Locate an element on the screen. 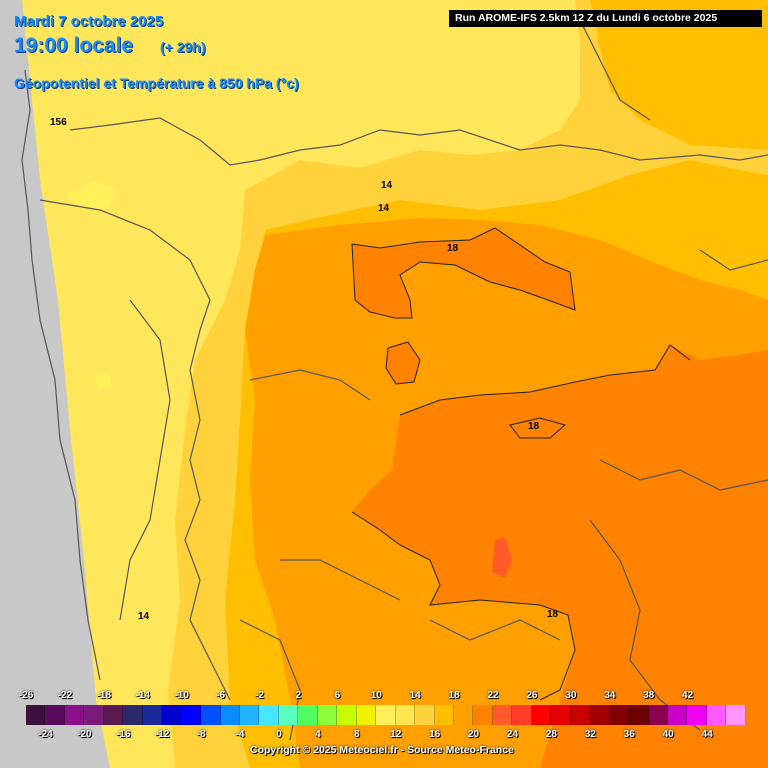  legend-tick-lower: 40 is located at coordinates (668, 734).